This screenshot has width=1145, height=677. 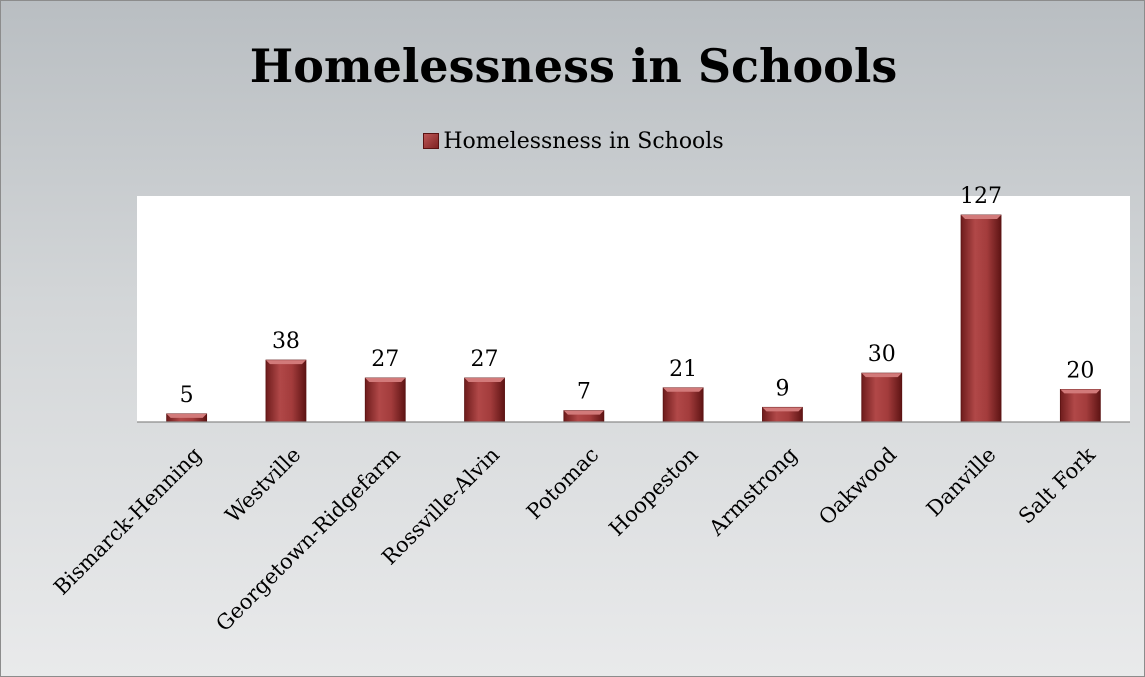 What do you see at coordinates (286, 341) in the screenshot?
I see `data-label: 38` at bounding box center [286, 341].